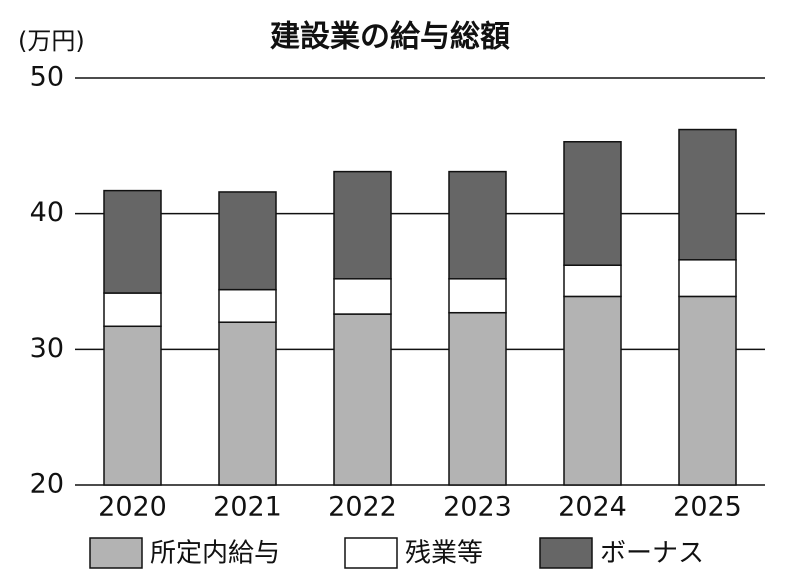 The height and width of the screenshot is (586, 800). What do you see at coordinates (592, 507) in the screenshot?
I see `x-tick-label: 2024` at bounding box center [592, 507].